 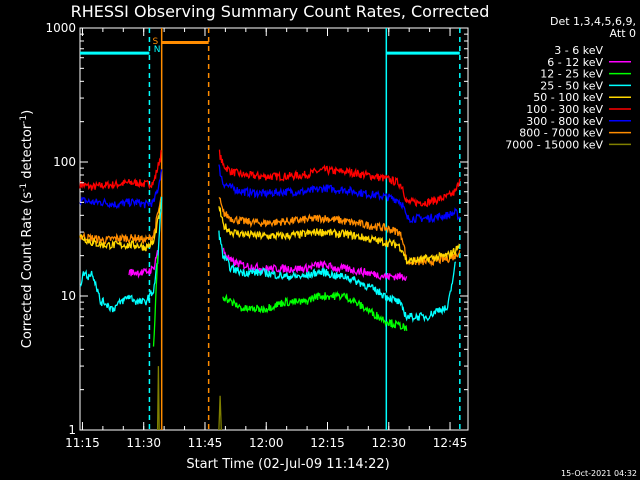 I want to click on legend-label: 6 - 12 keV, so click(x=575, y=62).